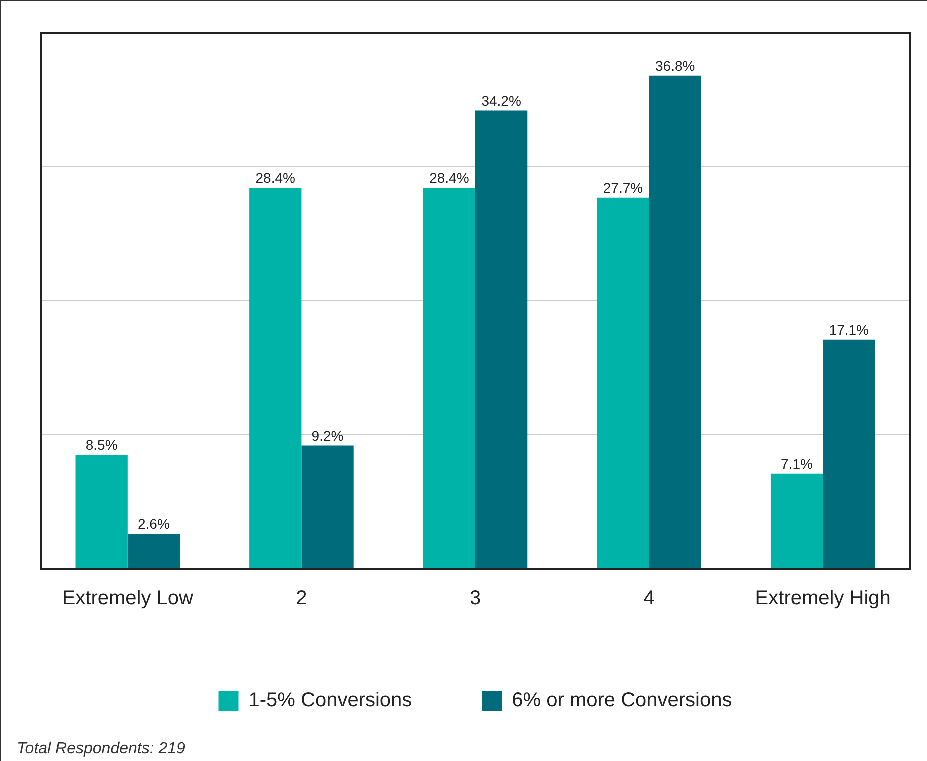 Image resolution: width=927 pixels, height=761 pixels. I want to click on x-tick-label: Extremely Low, so click(128, 599).